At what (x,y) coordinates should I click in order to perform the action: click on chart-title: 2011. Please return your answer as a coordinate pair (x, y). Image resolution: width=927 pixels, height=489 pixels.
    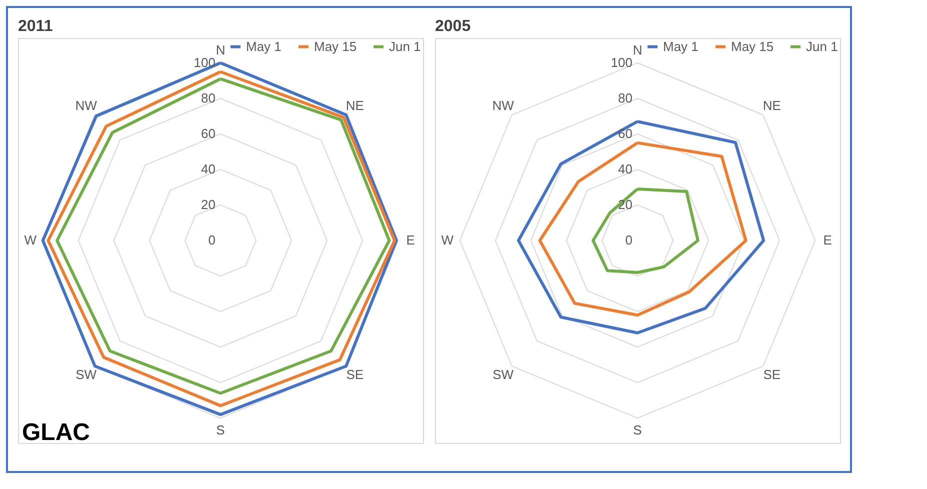
    Looking at the image, I should click on (35, 26).